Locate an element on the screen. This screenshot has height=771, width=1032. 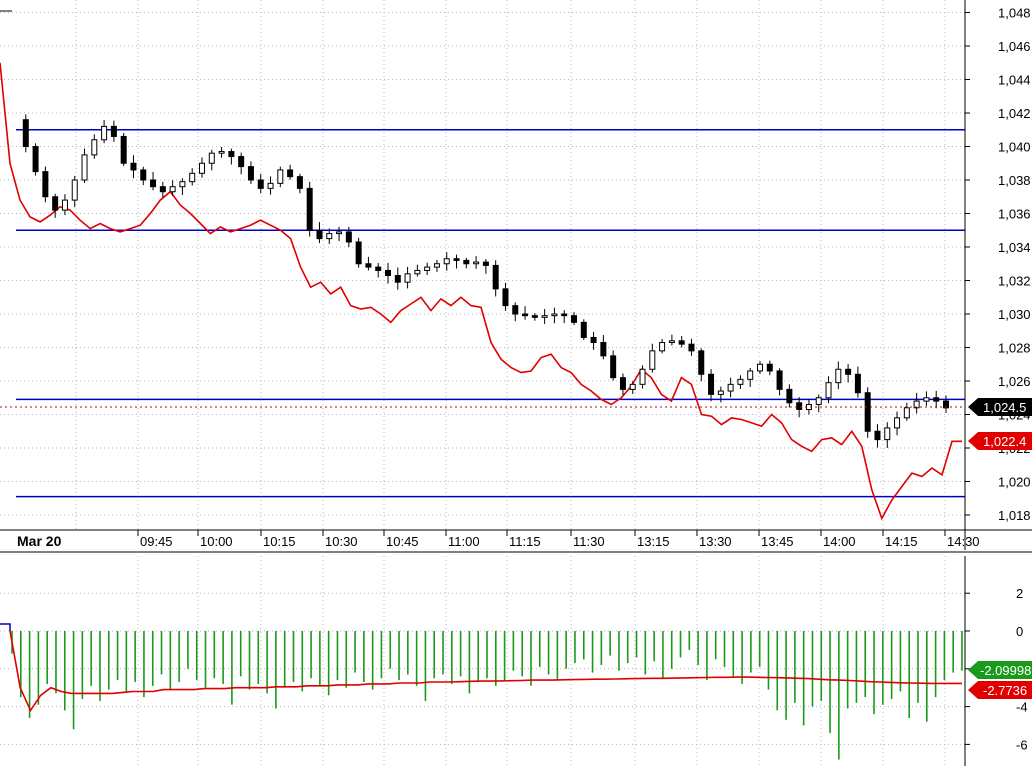
x-tick-label: 10:15 is located at coordinates (279, 541).